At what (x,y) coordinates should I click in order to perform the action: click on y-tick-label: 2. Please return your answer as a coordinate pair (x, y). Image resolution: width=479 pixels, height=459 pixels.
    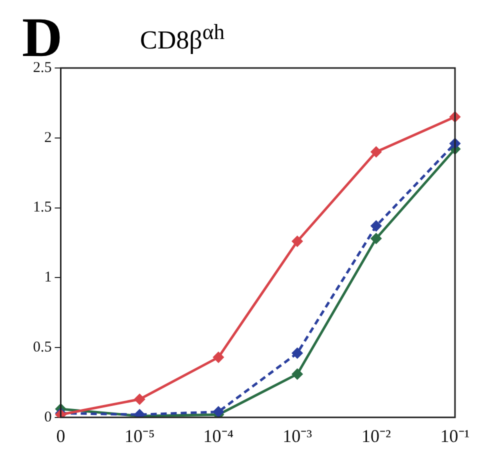
    Looking at the image, I should click on (48, 138).